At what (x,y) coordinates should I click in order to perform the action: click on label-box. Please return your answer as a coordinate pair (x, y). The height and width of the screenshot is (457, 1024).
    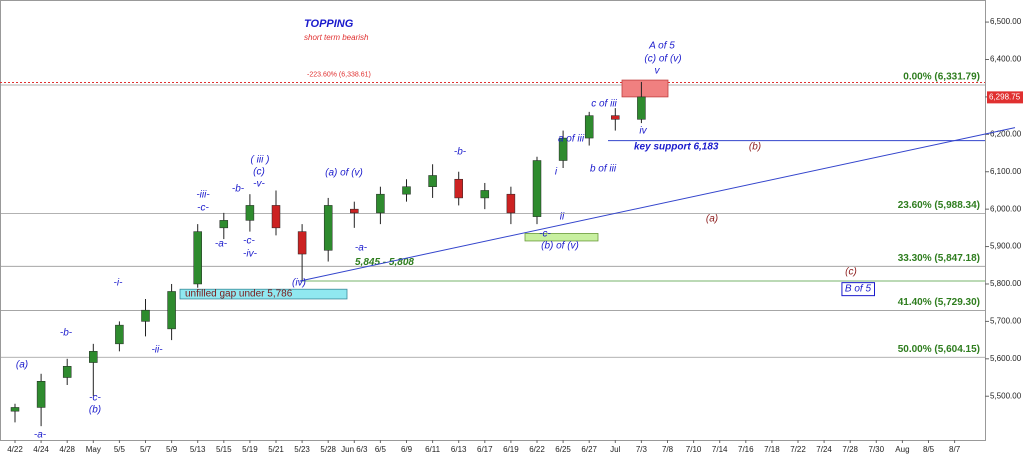
    Looking at the image, I should click on (858, 289).